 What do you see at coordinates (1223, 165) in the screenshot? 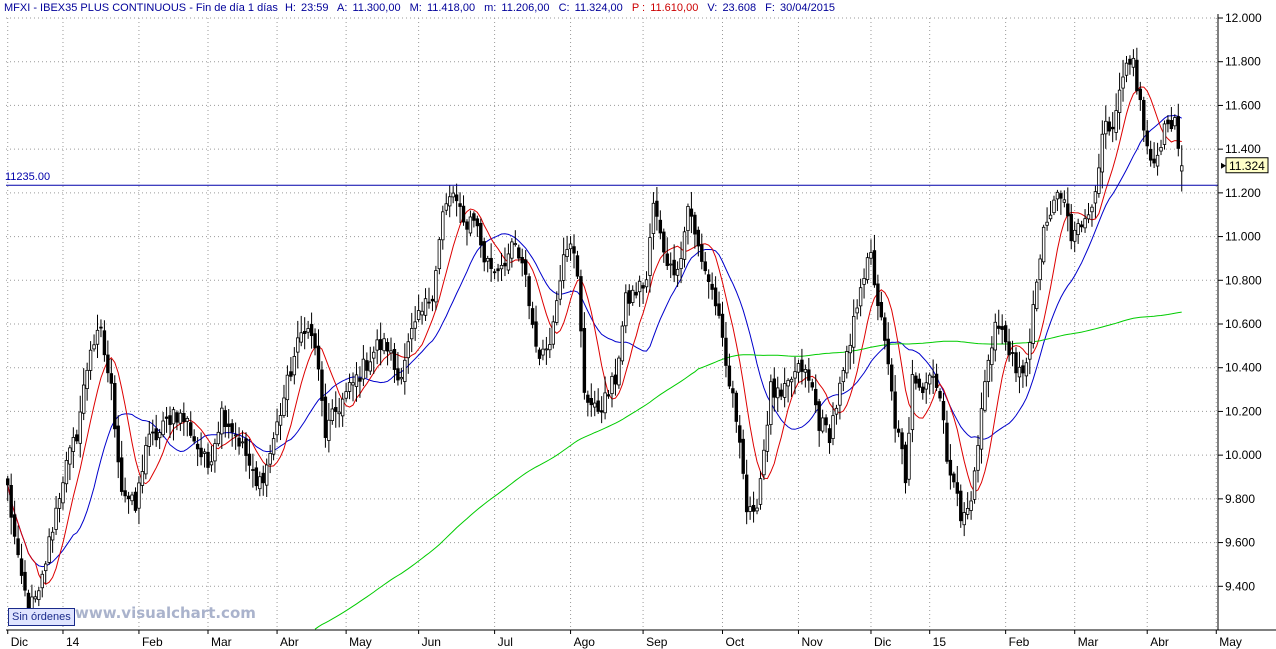
I see `last-price-arrow` at bounding box center [1223, 165].